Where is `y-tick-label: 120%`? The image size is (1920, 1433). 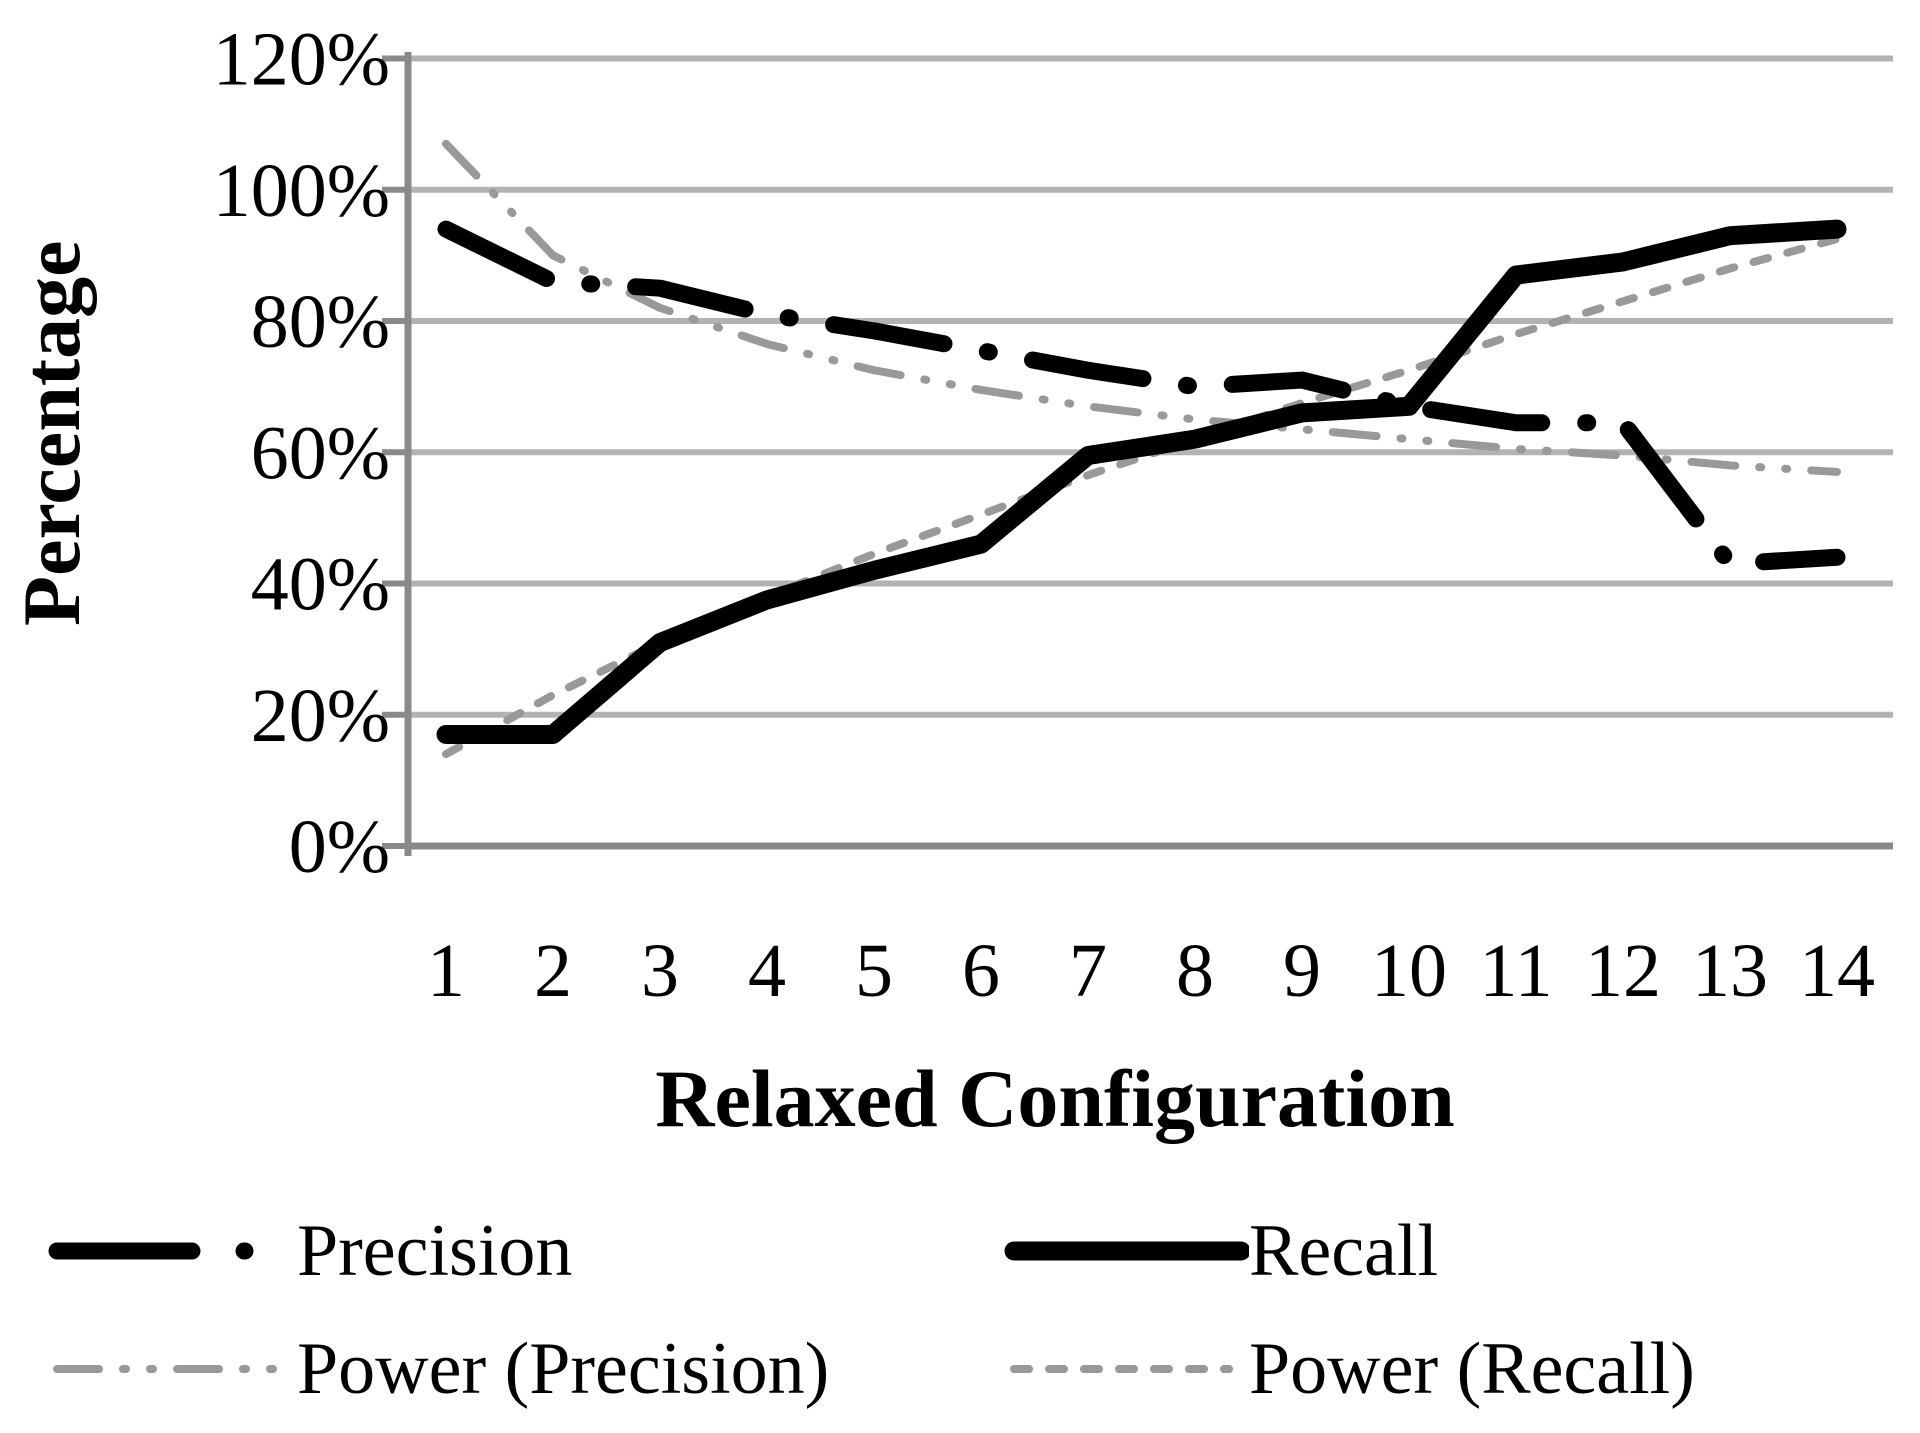 y-tick-label: 120% is located at coordinates (301, 60).